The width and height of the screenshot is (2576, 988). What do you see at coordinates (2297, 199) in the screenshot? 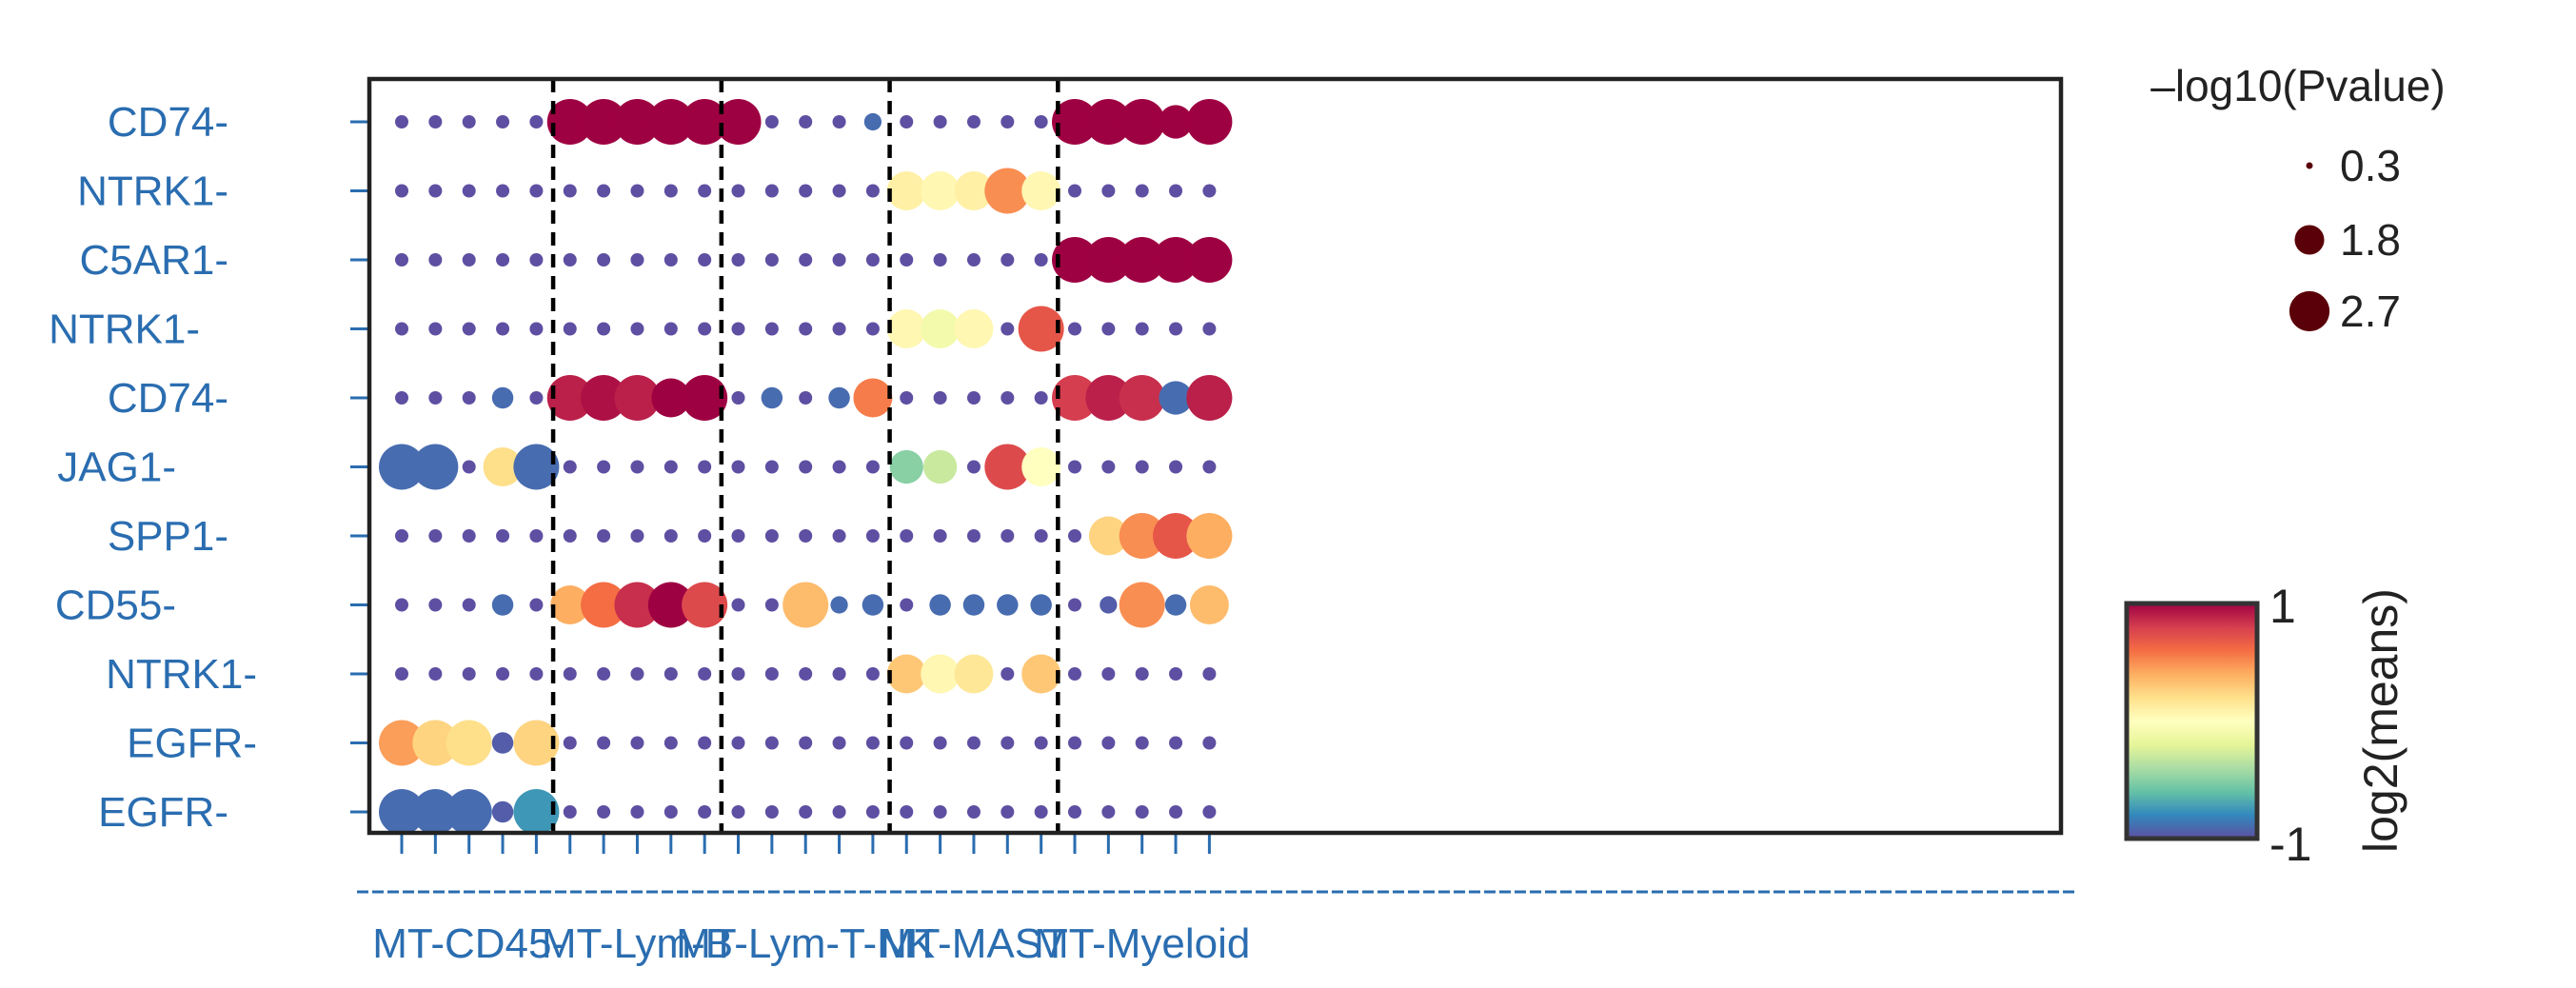
I see `size-legend: –log10(Pvalue) 0.3 1.8 2.7` at bounding box center [2297, 199].